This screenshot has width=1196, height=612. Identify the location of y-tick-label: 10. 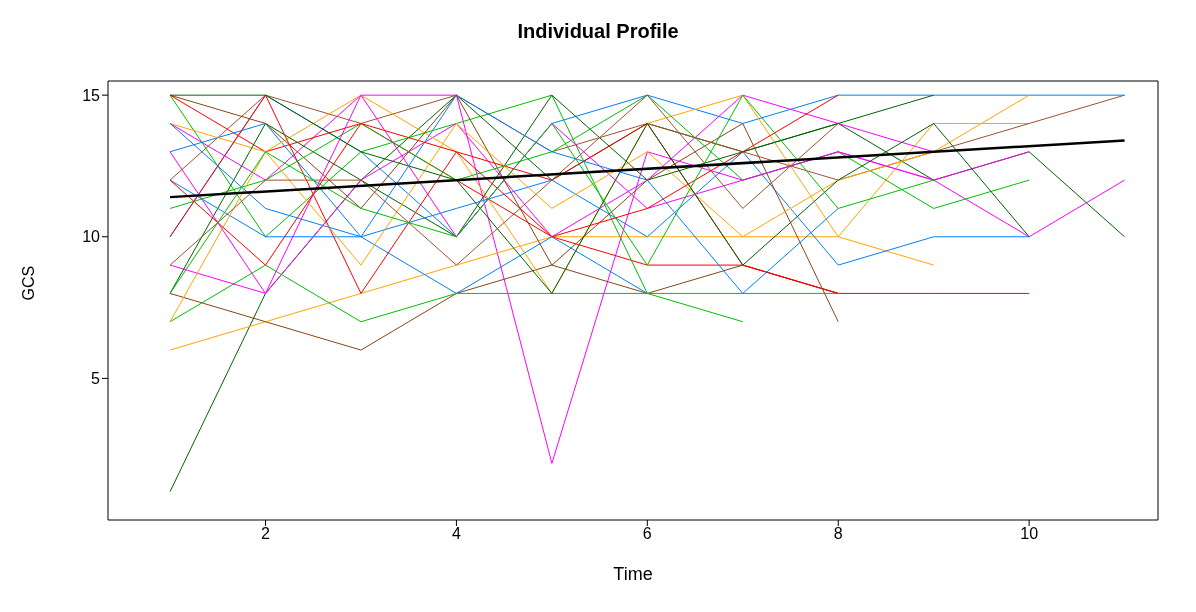
(91, 237).